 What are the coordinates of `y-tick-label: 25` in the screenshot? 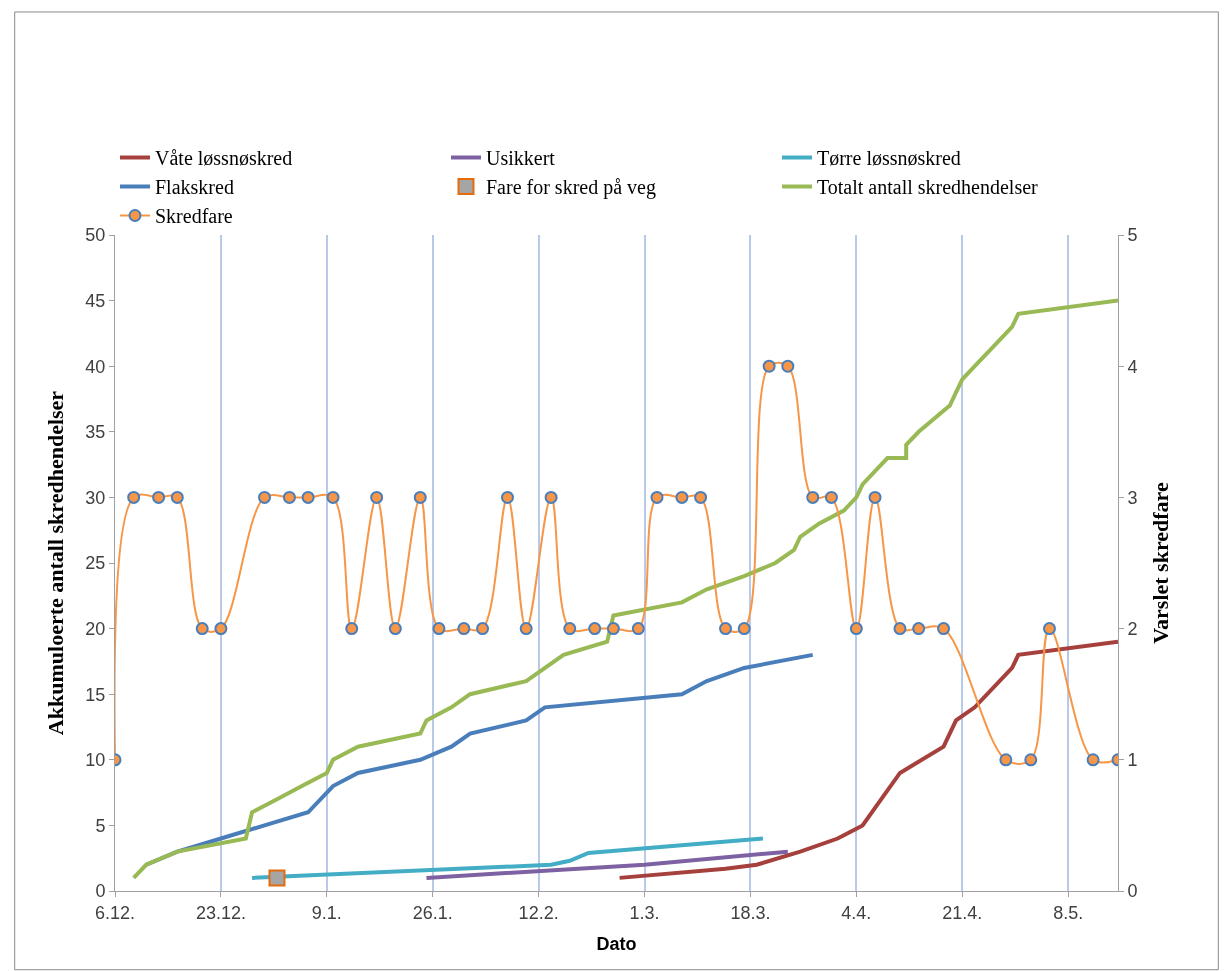 It's located at (95, 563).